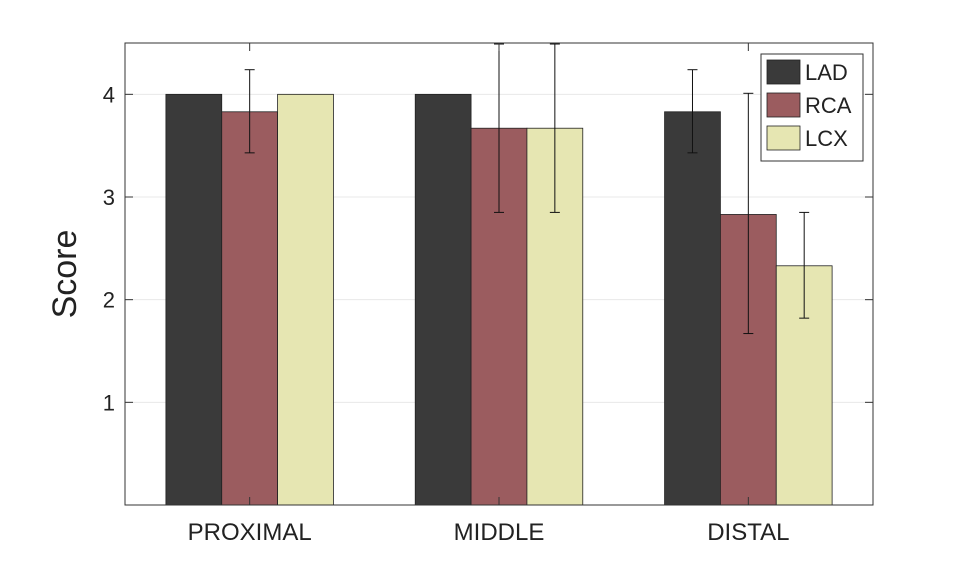  What do you see at coordinates (249, 308) in the screenshot?
I see `bar-rca-proximal` at bounding box center [249, 308].